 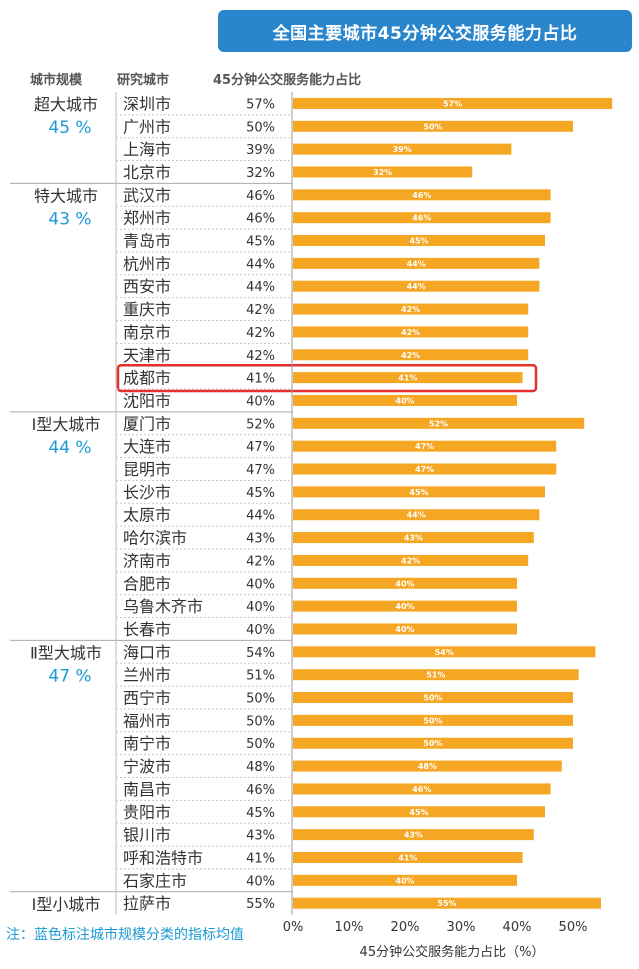 I want to click on city-label: 重庆市, so click(x=147, y=309).